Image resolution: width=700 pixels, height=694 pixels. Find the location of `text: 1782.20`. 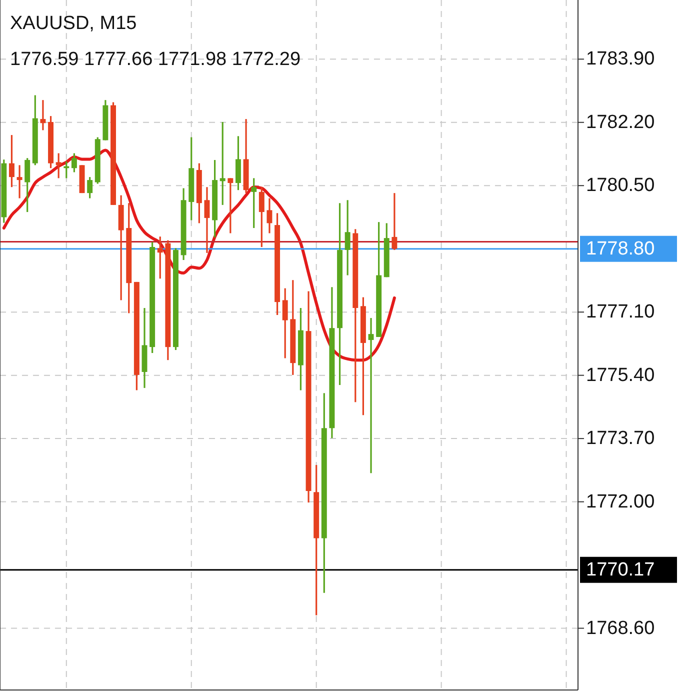

text: 1782.20 is located at coordinates (620, 122).